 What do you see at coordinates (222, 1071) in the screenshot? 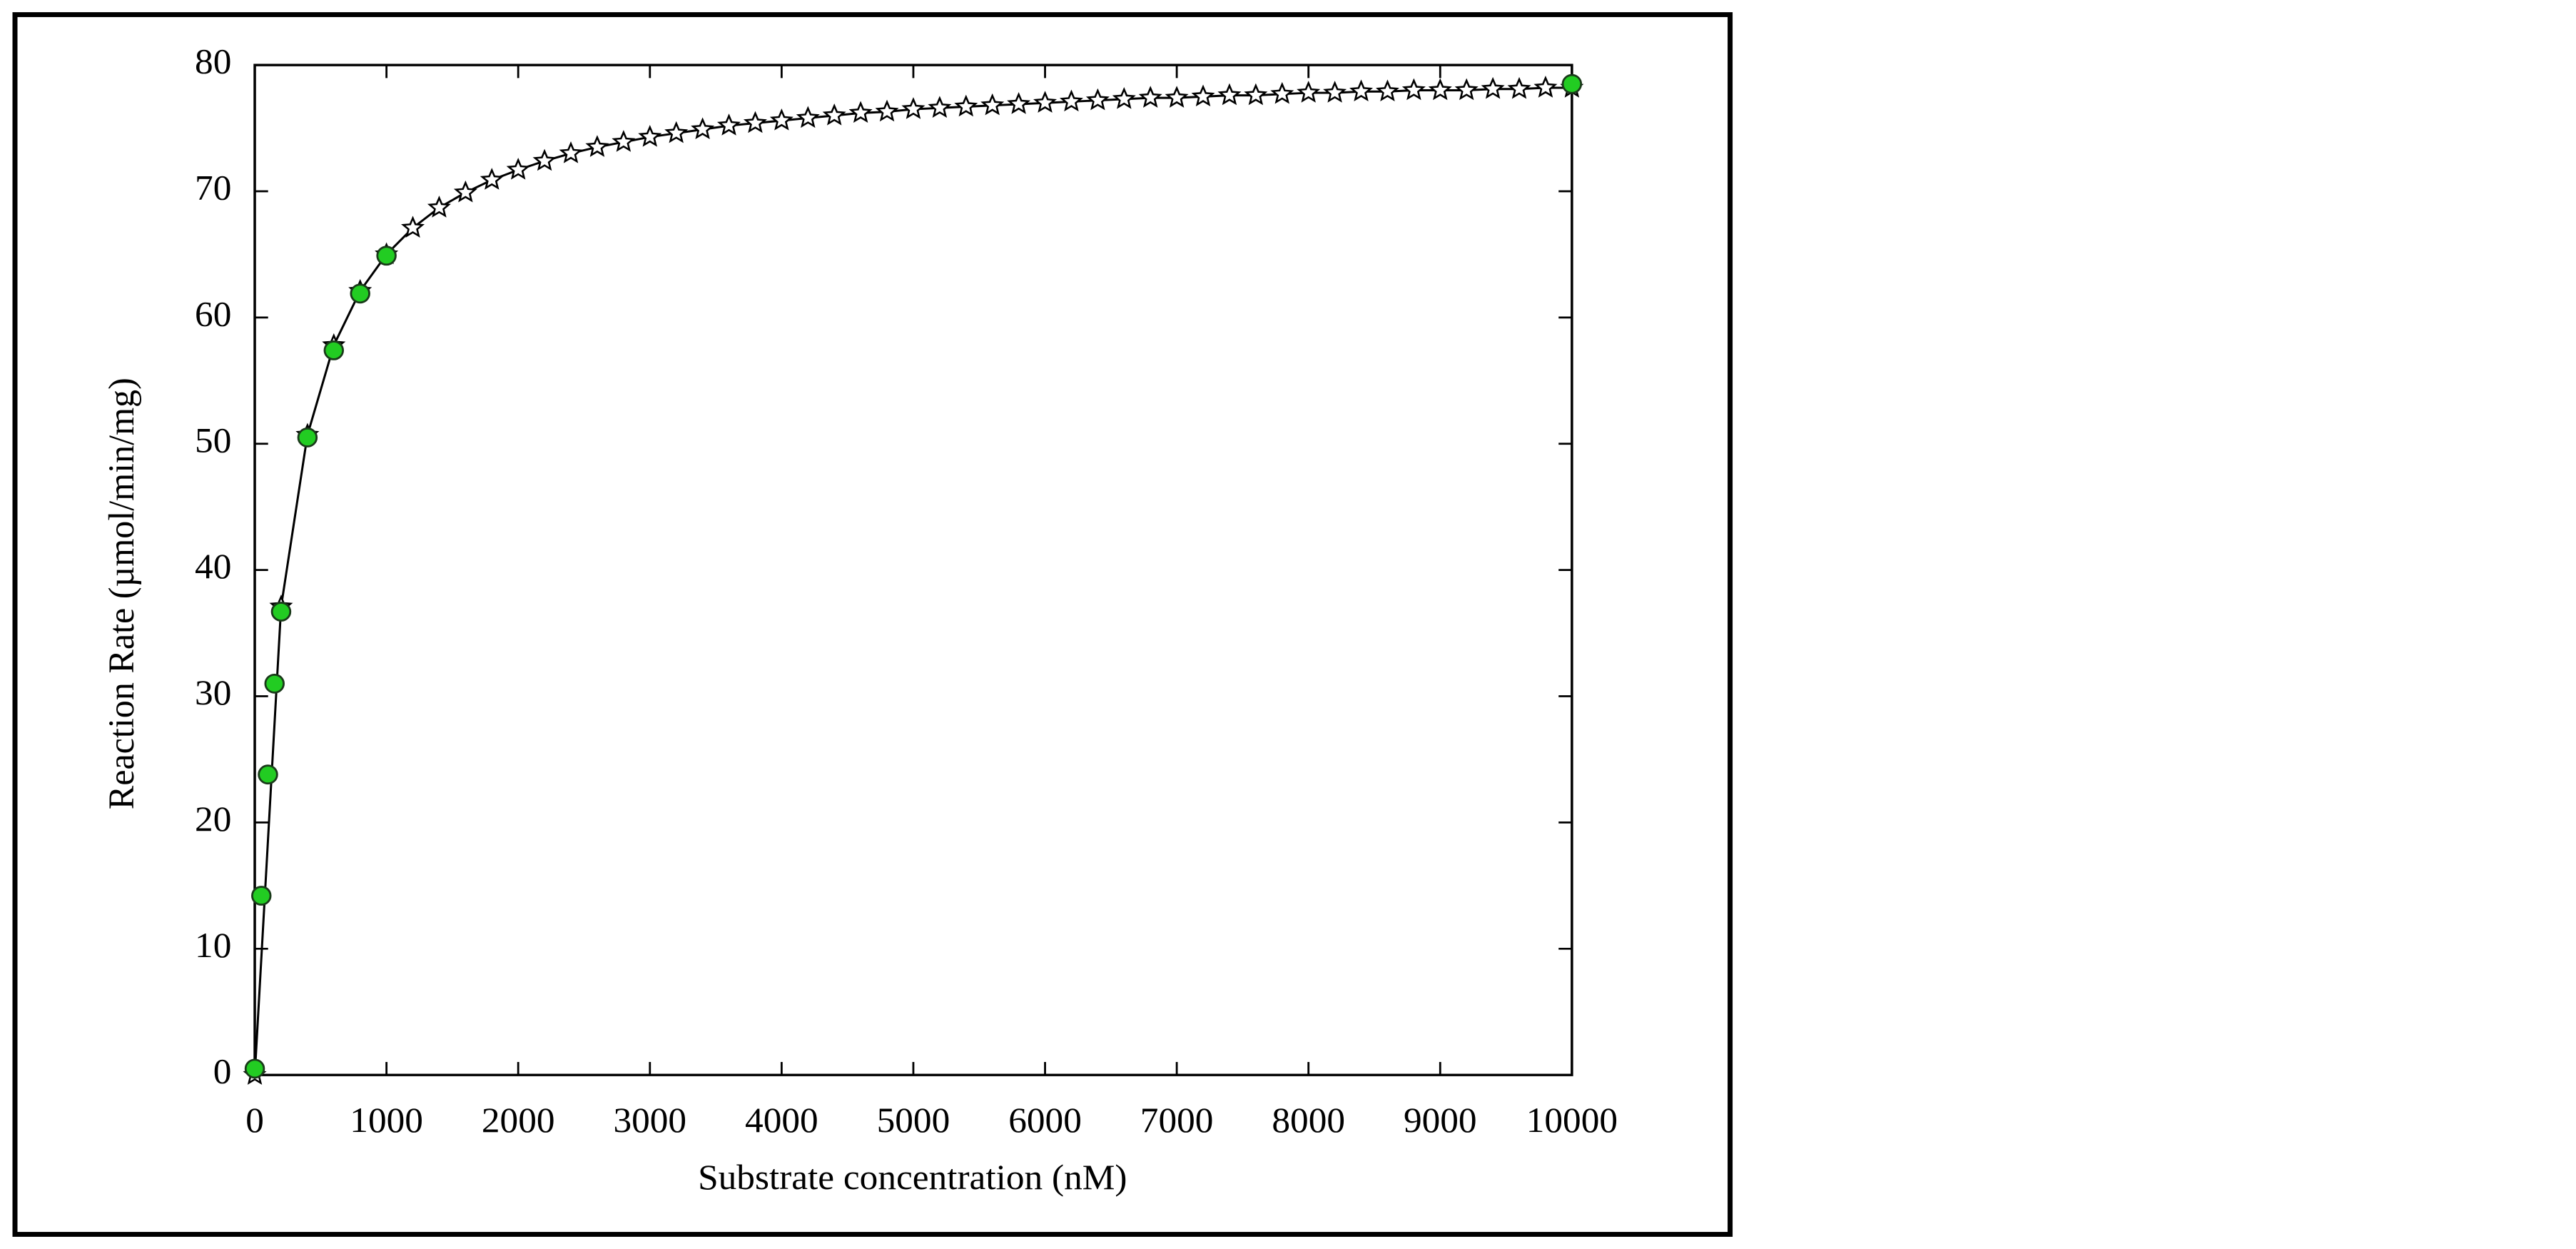
I see `y-tick-label: 0` at bounding box center [222, 1071].